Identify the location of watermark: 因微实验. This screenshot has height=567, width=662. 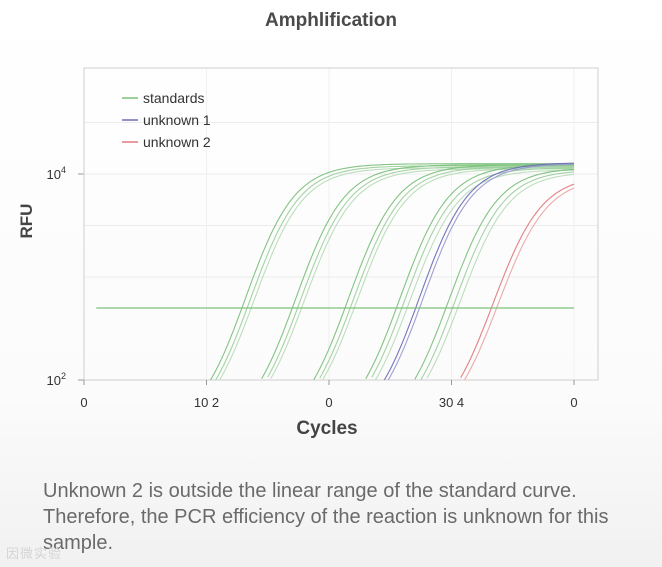
(34, 553).